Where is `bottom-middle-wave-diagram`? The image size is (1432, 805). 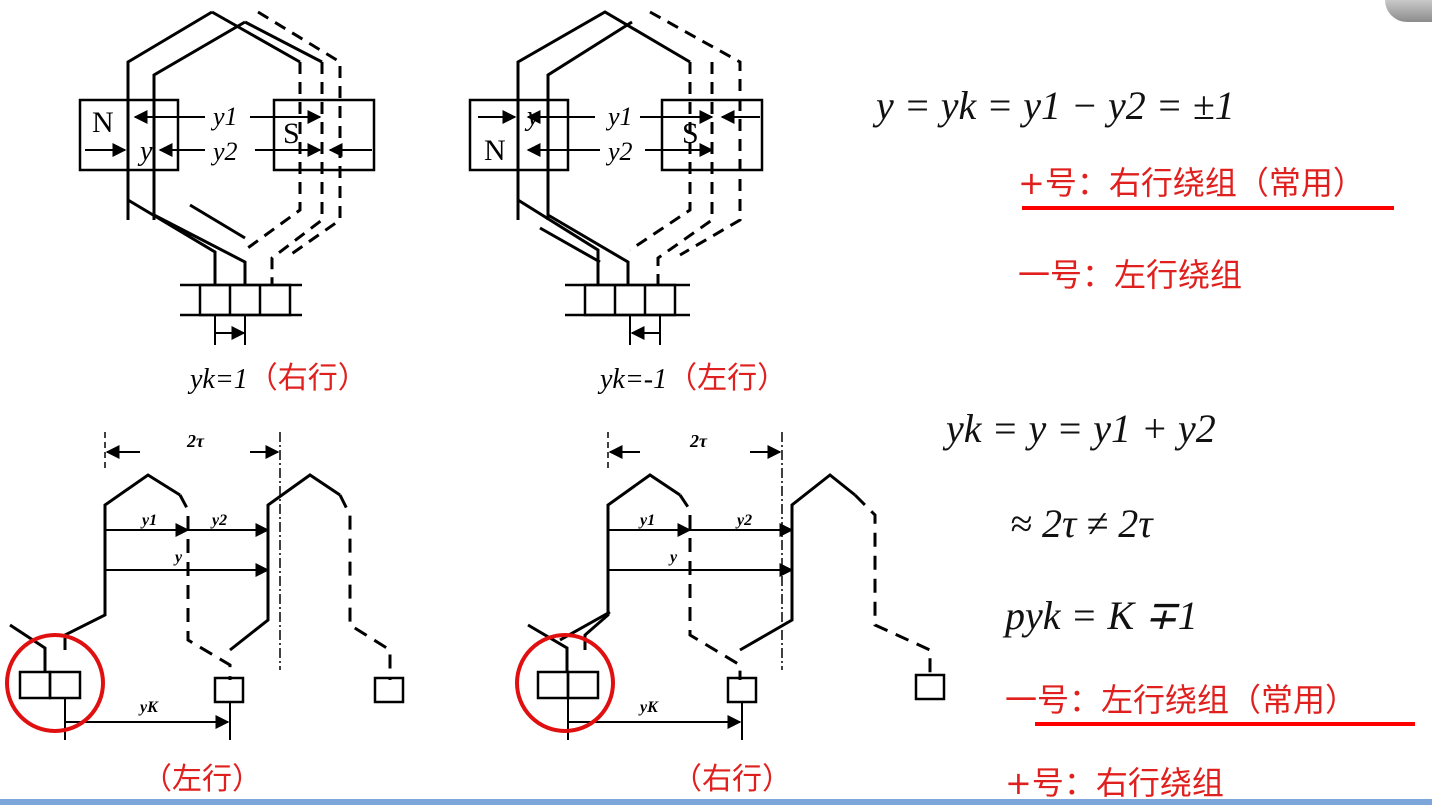
bottom-middle-wave-diagram is located at coordinates (736, 586).